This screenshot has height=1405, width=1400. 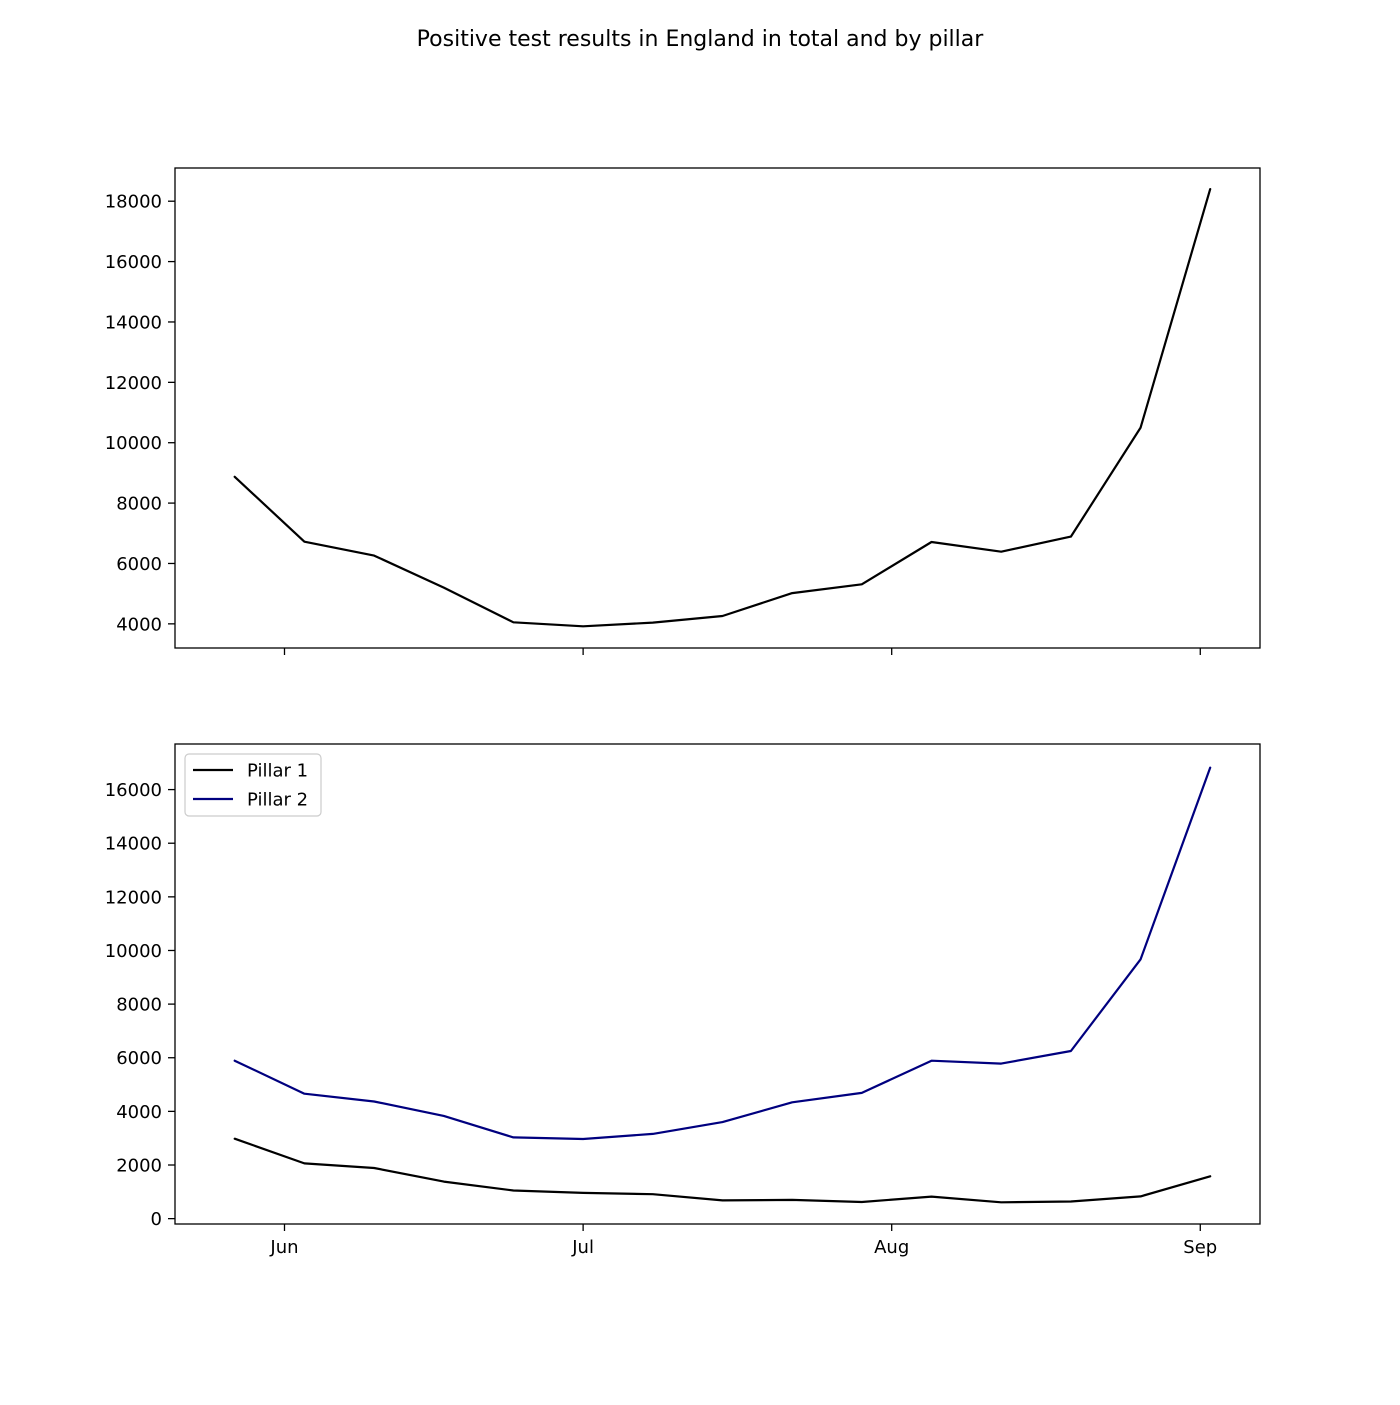 What do you see at coordinates (253, 785) in the screenshot?
I see `legend: Pillar 1 Pillar 2` at bounding box center [253, 785].